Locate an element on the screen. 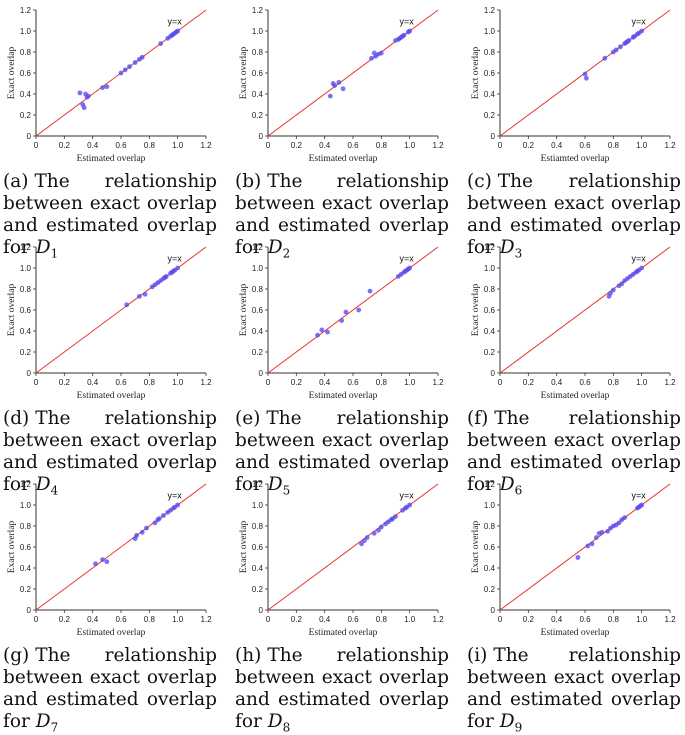  dataset-index: 5 is located at coordinates (286, 490).